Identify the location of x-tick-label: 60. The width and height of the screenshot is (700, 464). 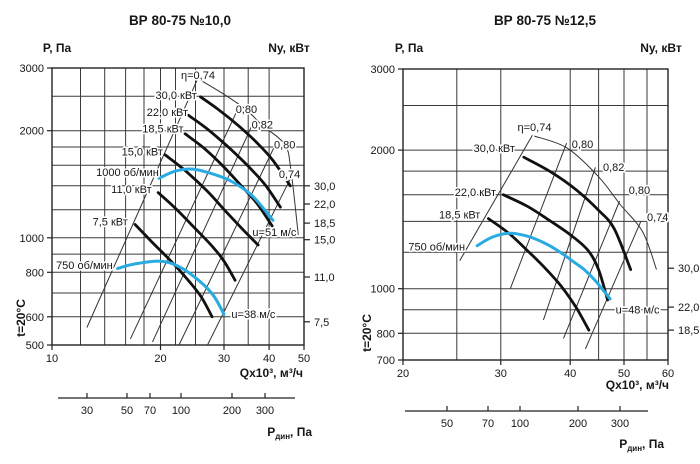
(668, 374).